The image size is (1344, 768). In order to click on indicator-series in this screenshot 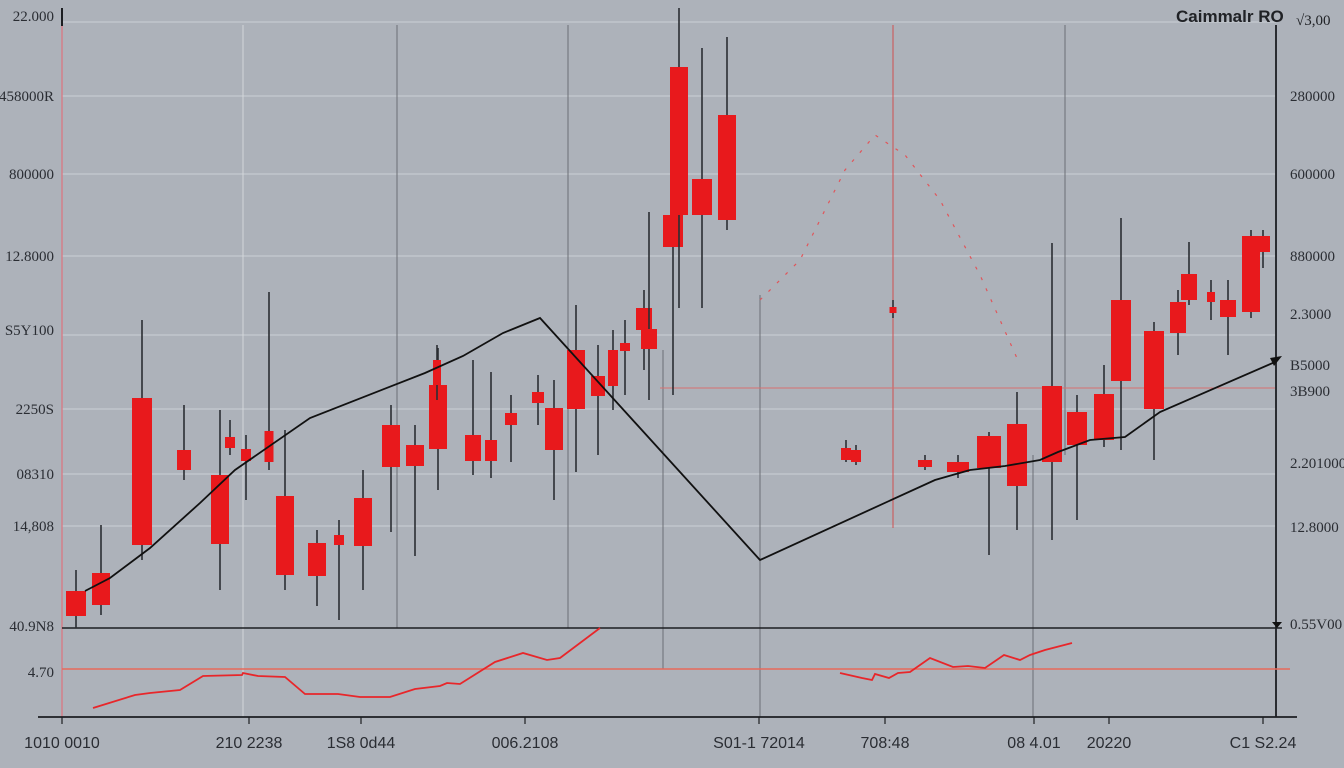, I will do `click(582, 668)`.